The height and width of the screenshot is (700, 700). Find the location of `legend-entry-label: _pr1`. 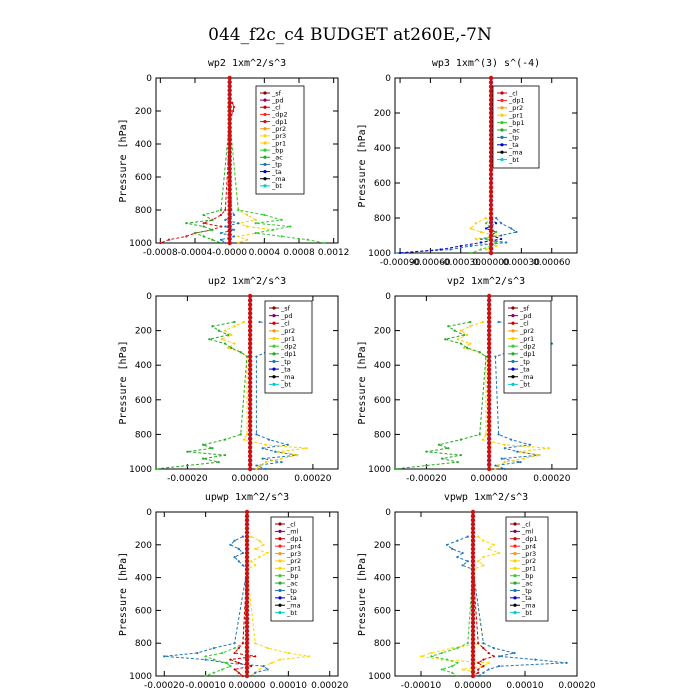

legend-entry-label: _pr1 is located at coordinates (278, 143).